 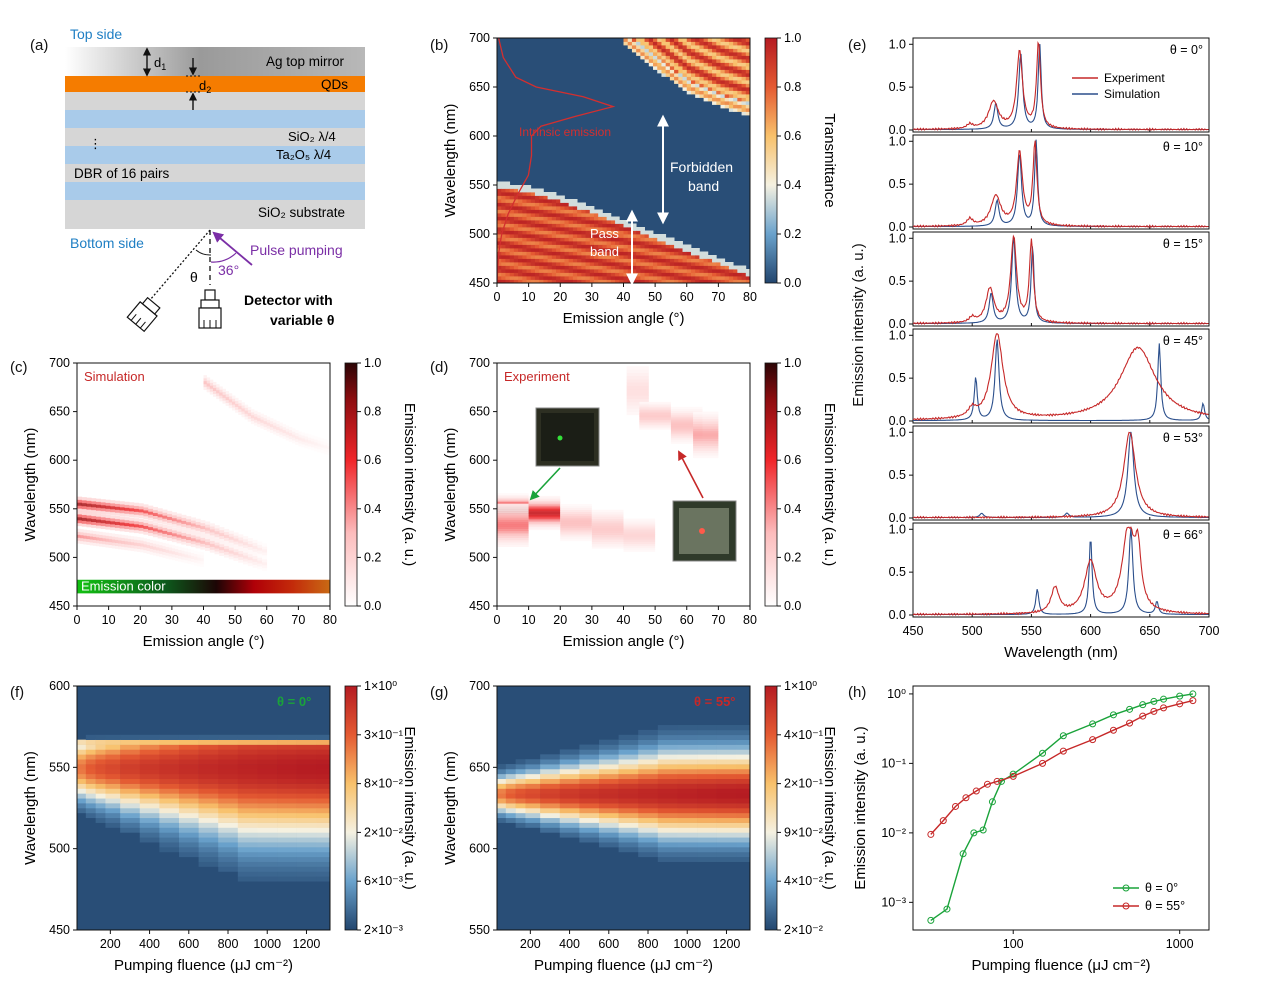 I want to click on data-point, so click(x=997, y=781).